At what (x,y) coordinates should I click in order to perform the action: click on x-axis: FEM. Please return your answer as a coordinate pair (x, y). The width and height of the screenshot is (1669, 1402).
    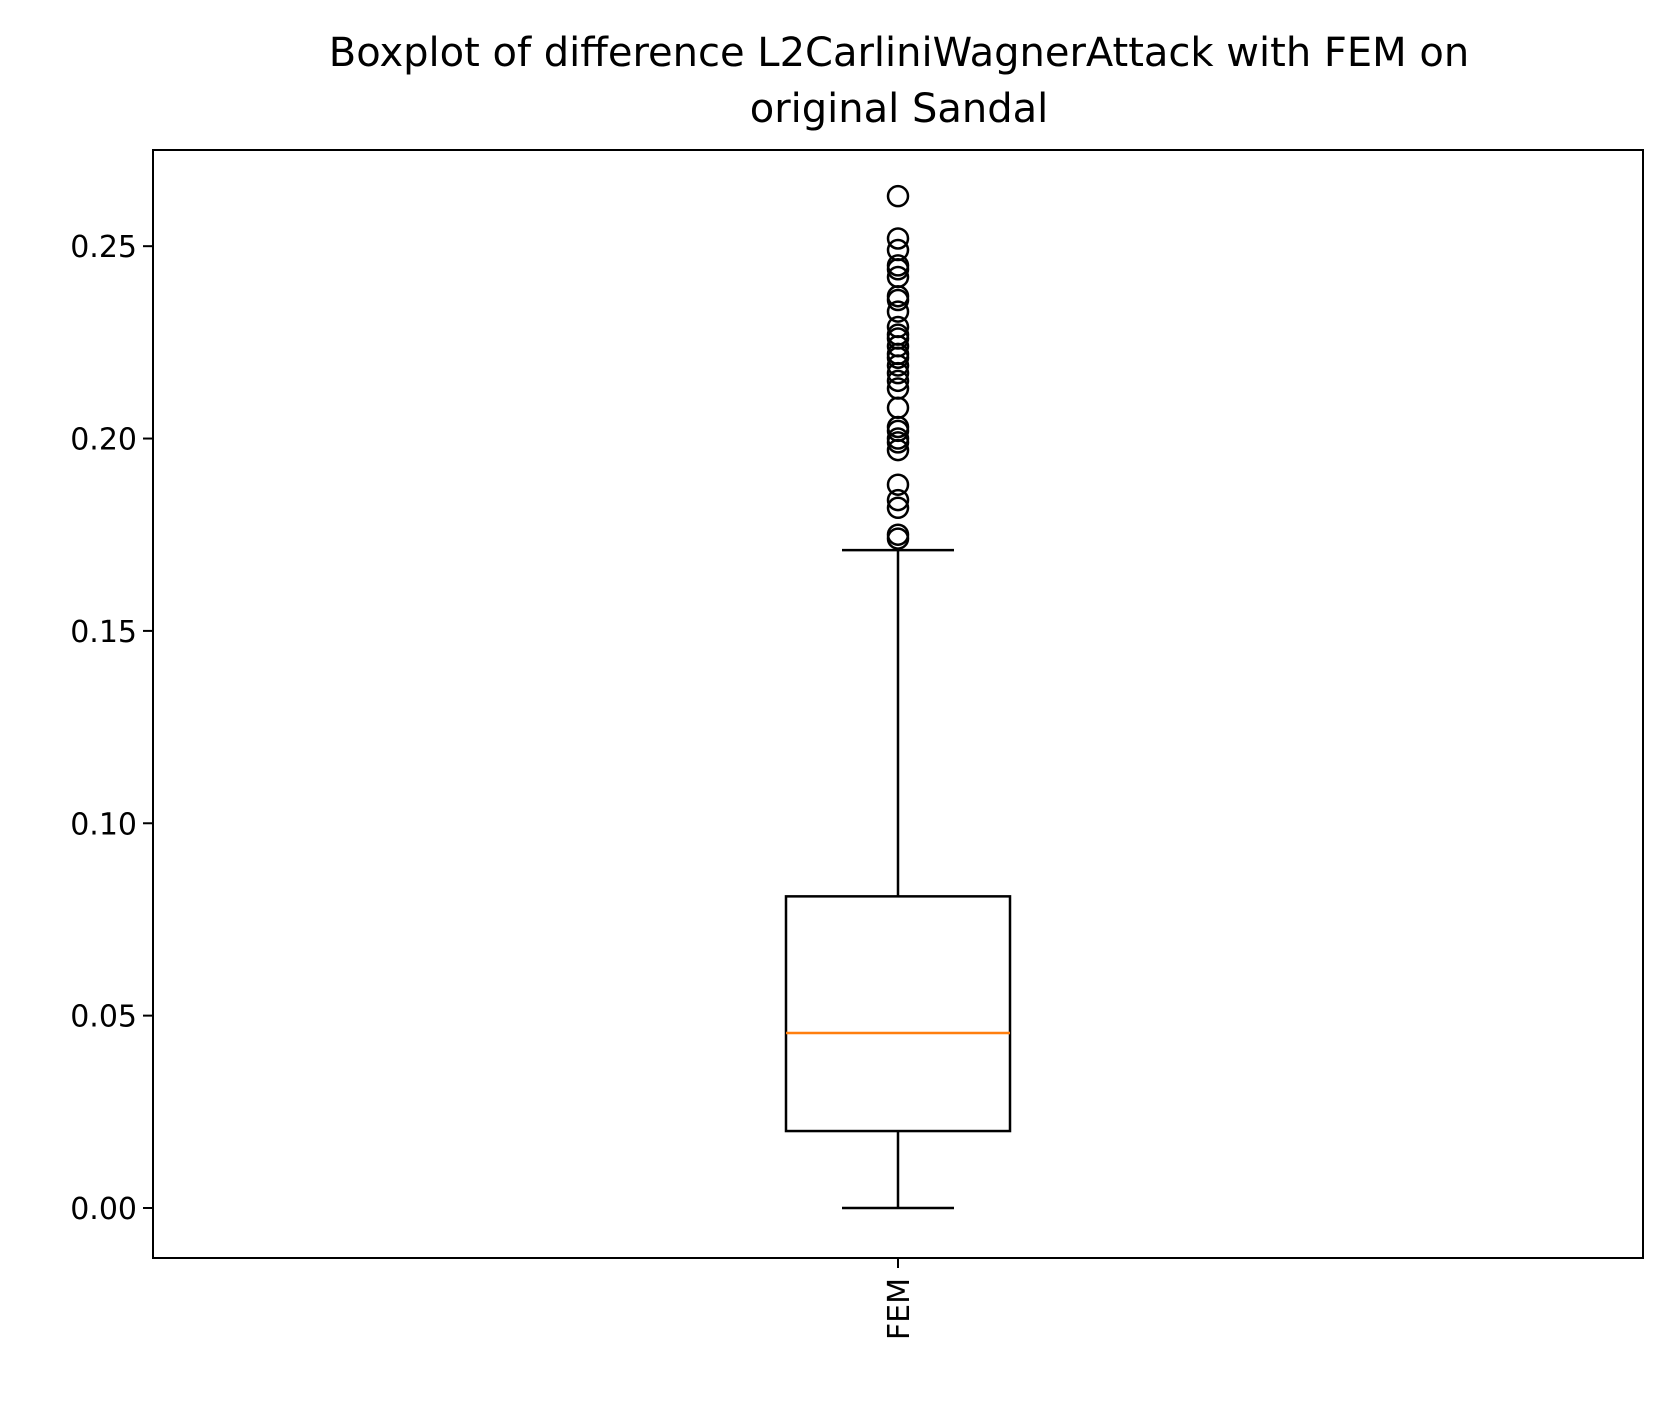
    Looking at the image, I should click on (899, 1299).